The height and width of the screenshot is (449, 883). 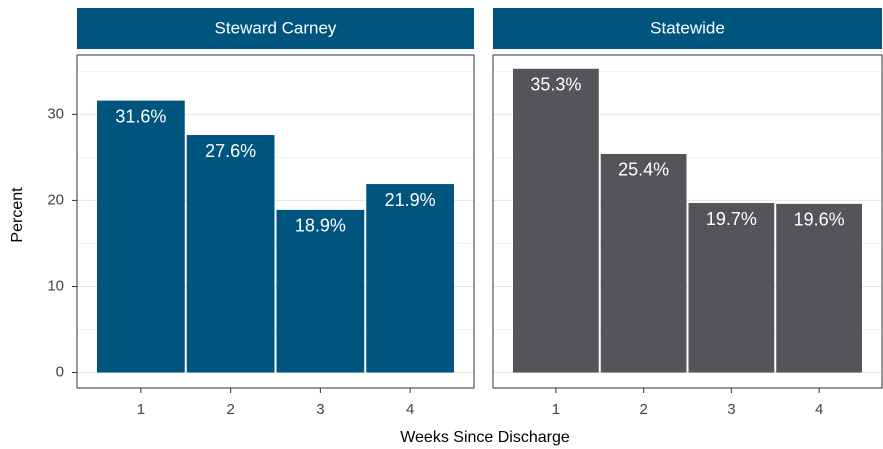 What do you see at coordinates (731, 219) in the screenshot?
I see `data-label: 19.7%` at bounding box center [731, 219].